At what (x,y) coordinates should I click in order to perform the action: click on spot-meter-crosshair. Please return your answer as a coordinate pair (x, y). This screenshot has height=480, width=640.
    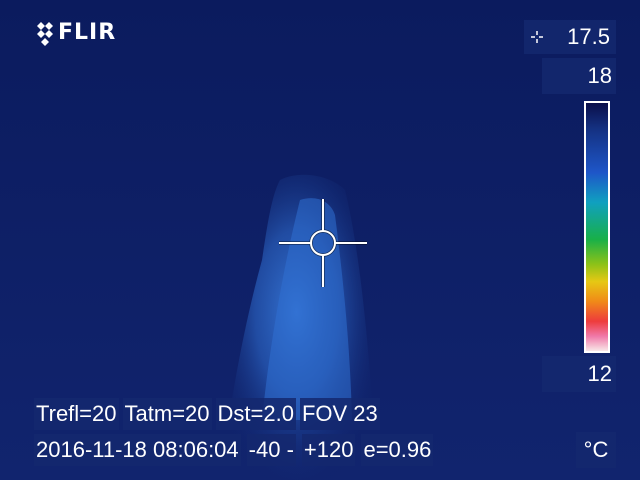
    Looking at the image, I should click on (323, 243).